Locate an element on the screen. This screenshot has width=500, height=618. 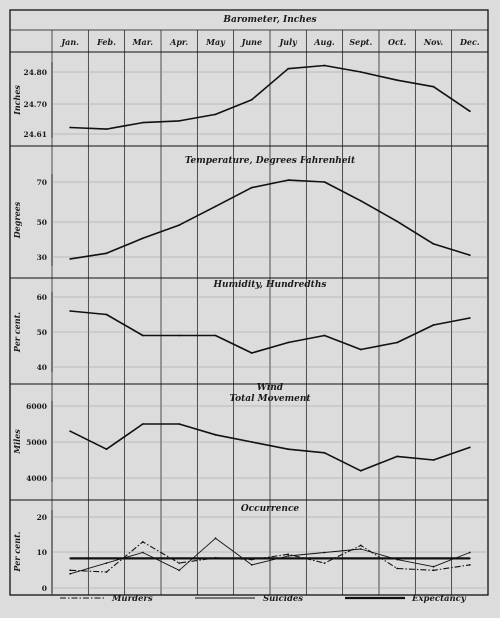
y-axis-label-2: Degrees is located at coordinates (17, 220).